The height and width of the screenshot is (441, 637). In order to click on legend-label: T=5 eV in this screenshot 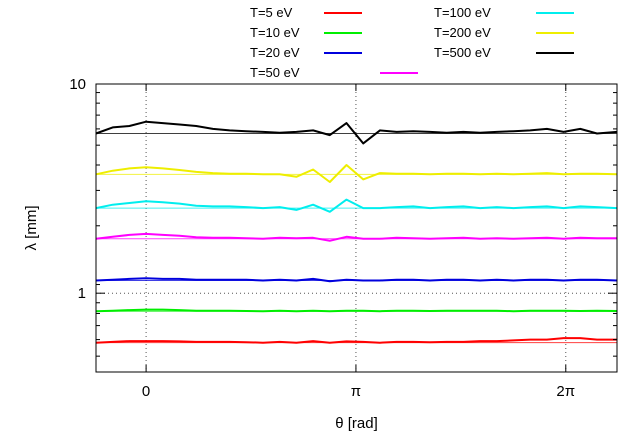, I will do `click(271, 12)`.